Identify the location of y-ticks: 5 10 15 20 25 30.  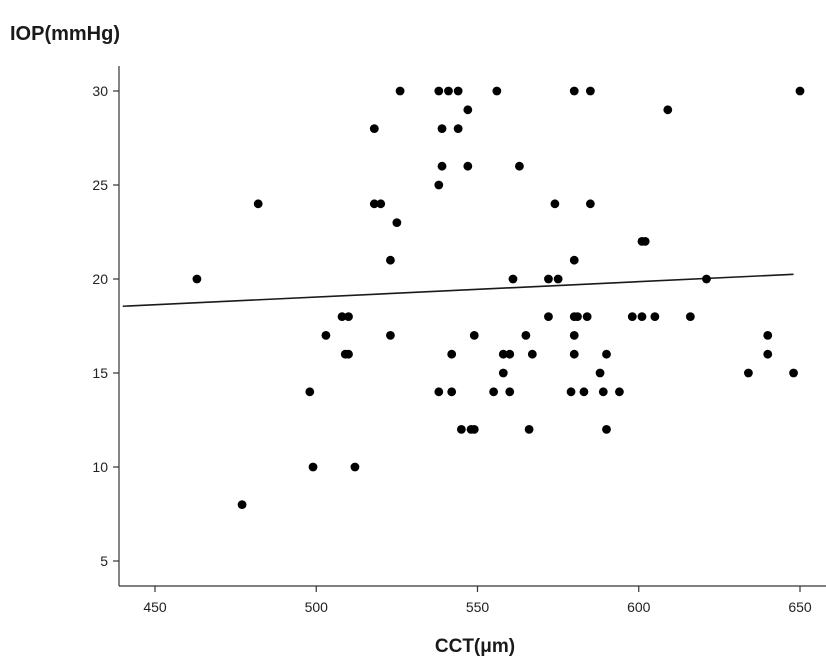
(105, 326).